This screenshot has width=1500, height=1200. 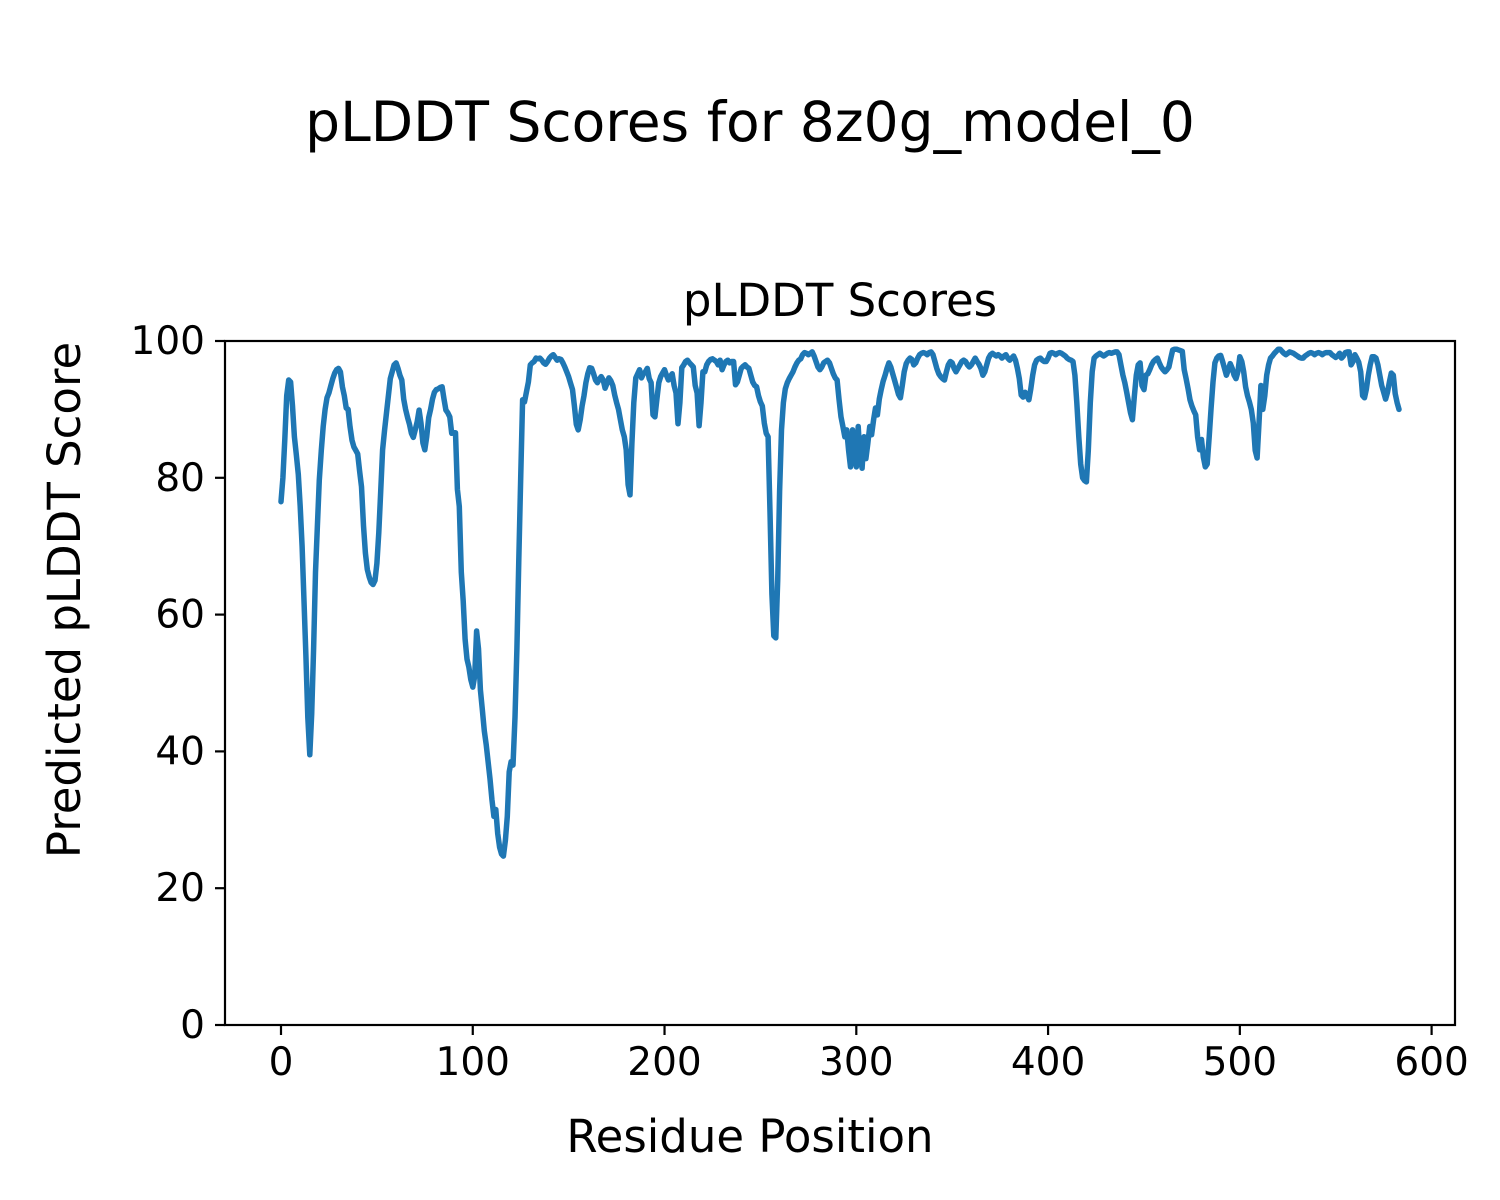 I want to click on y-tick-label: 0, so click(x=192, y=1025).